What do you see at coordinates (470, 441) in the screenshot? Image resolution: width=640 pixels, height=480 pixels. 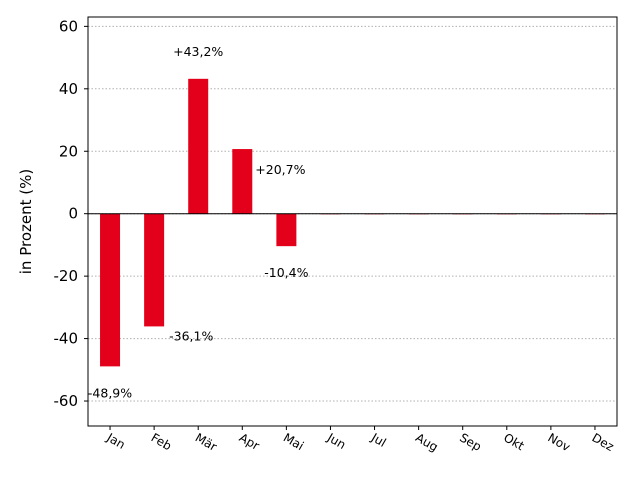 I see `x-tick-label: Sep` at bounding box center [470, 441].